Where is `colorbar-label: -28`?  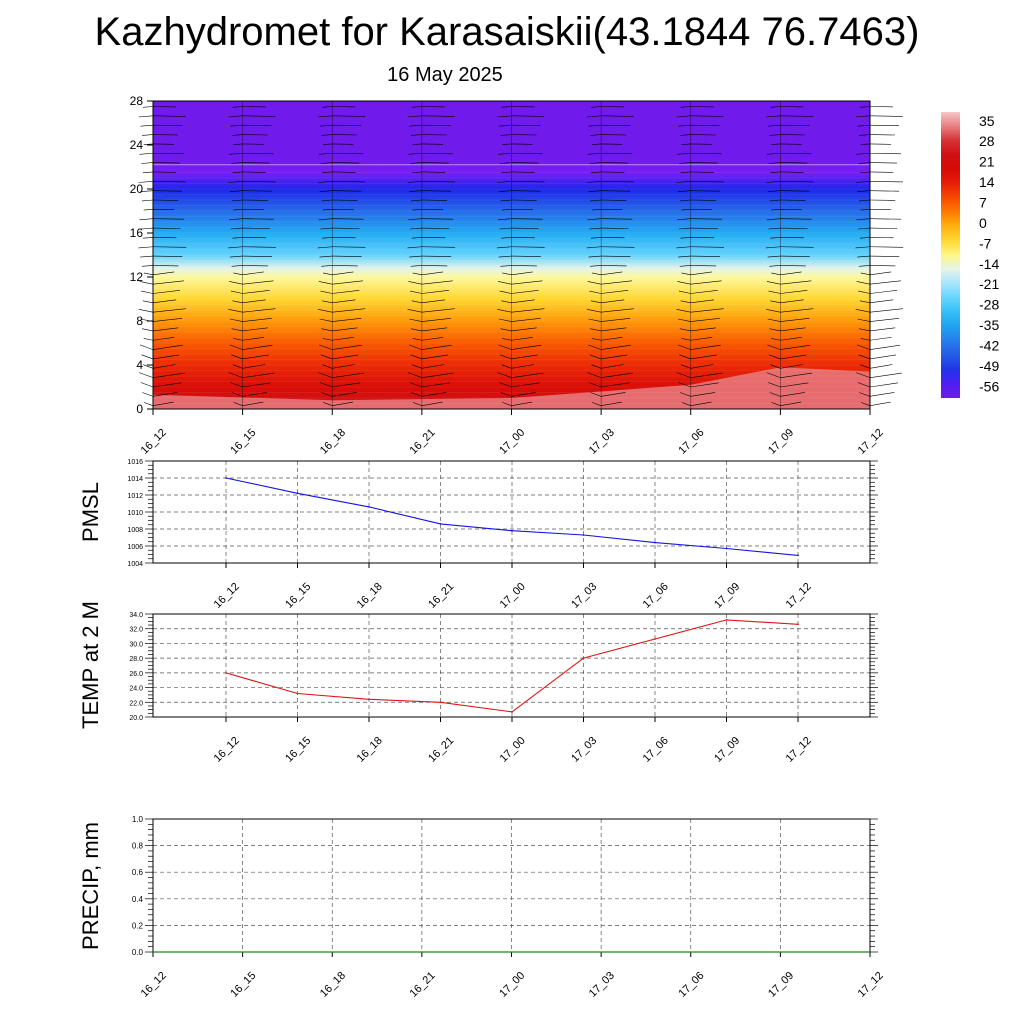
colorbar-label: -28 is located at coordinates (989, 305).